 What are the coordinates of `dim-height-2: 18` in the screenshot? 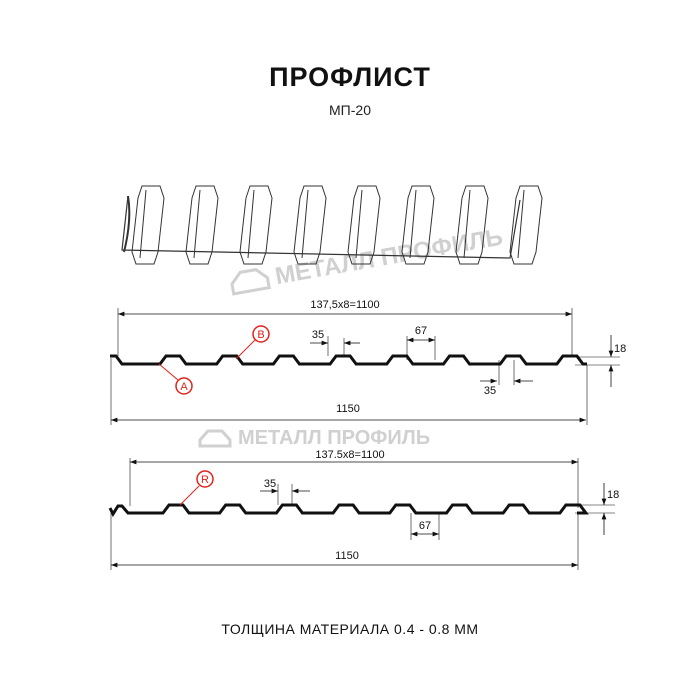 It's located at (613, 495).